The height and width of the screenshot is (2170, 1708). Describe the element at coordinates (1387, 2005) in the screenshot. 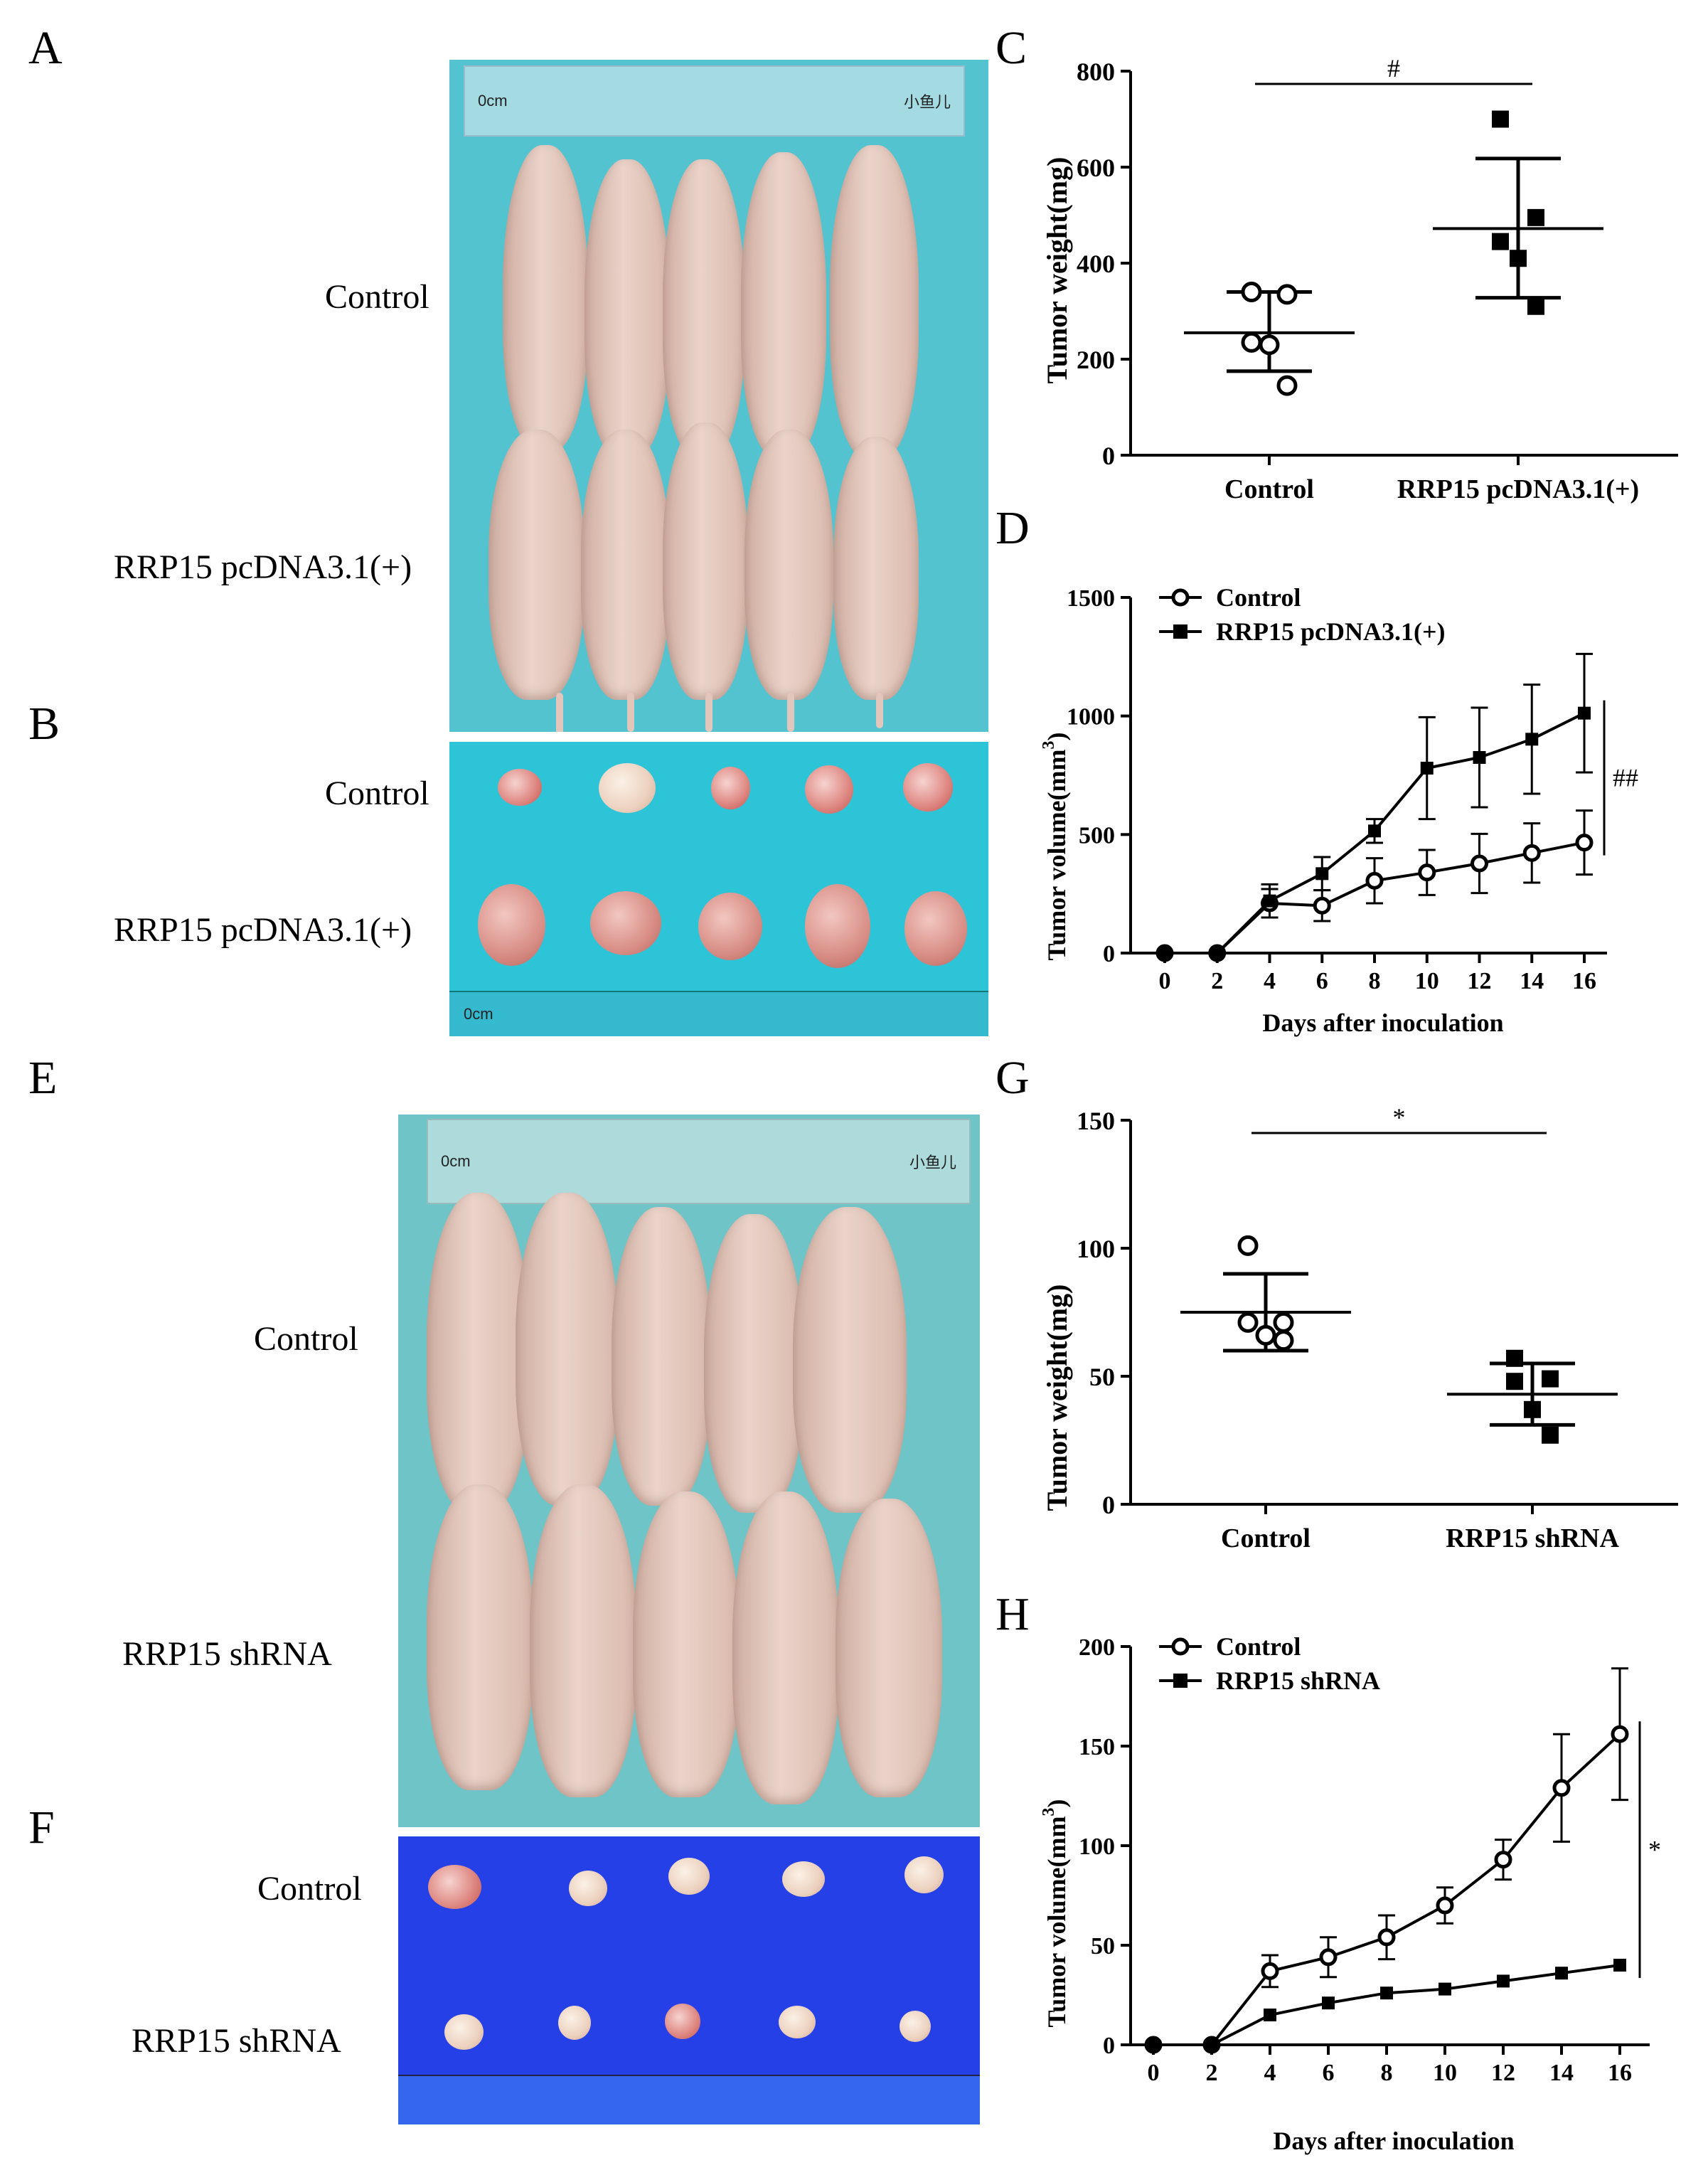

I see `chart-h-series-line` at that location.